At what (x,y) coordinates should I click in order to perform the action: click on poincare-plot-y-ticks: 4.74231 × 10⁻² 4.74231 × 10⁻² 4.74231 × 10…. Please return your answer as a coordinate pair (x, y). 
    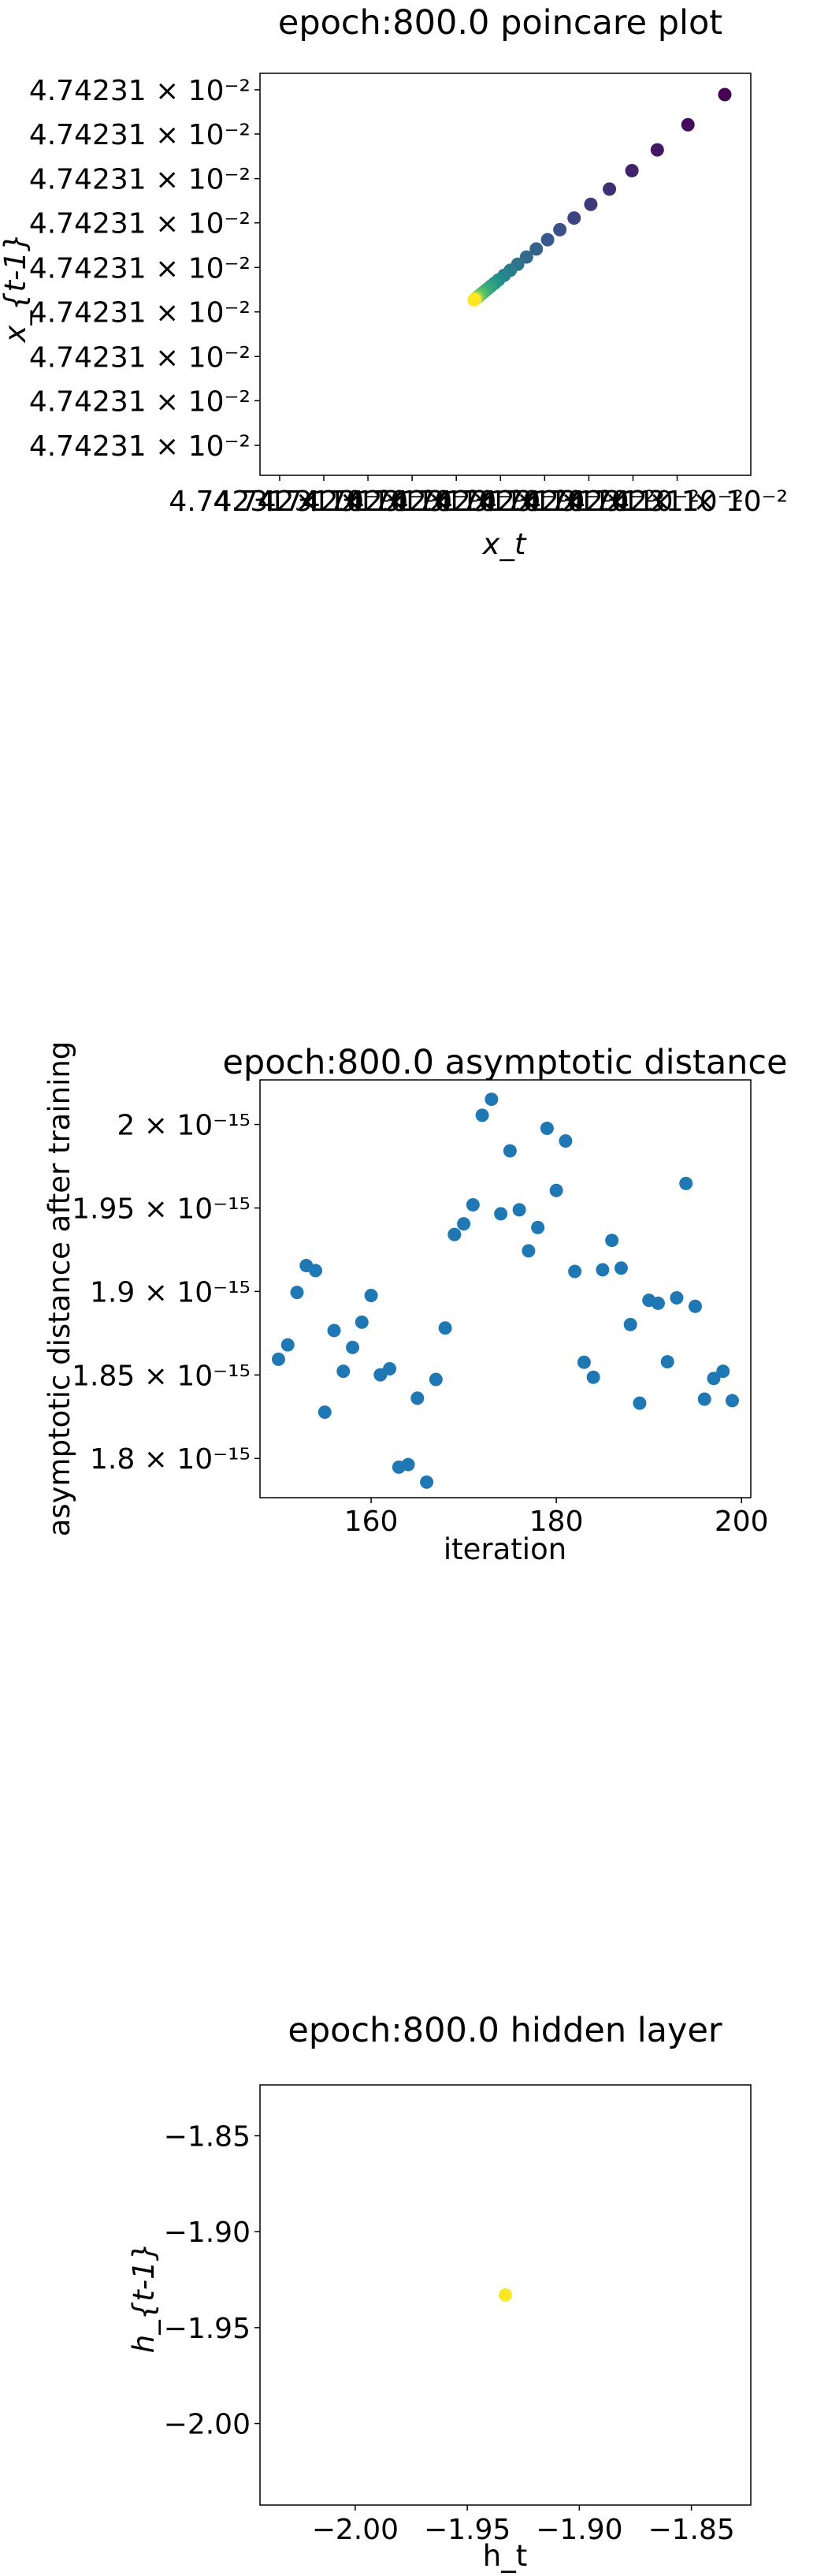
    Looking at the image, I should click on (145, 269).